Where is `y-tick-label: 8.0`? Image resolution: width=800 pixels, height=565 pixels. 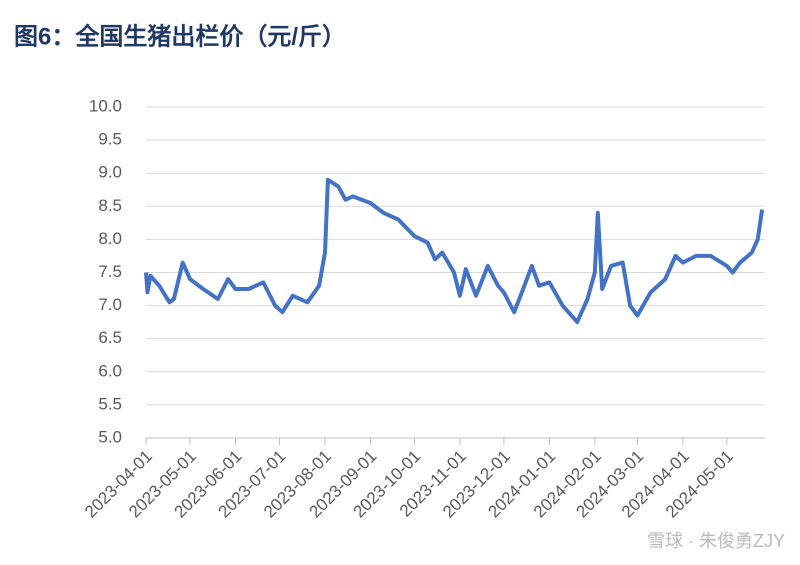 y-tick-label: 8.0 is located at coordinates (110, 238).